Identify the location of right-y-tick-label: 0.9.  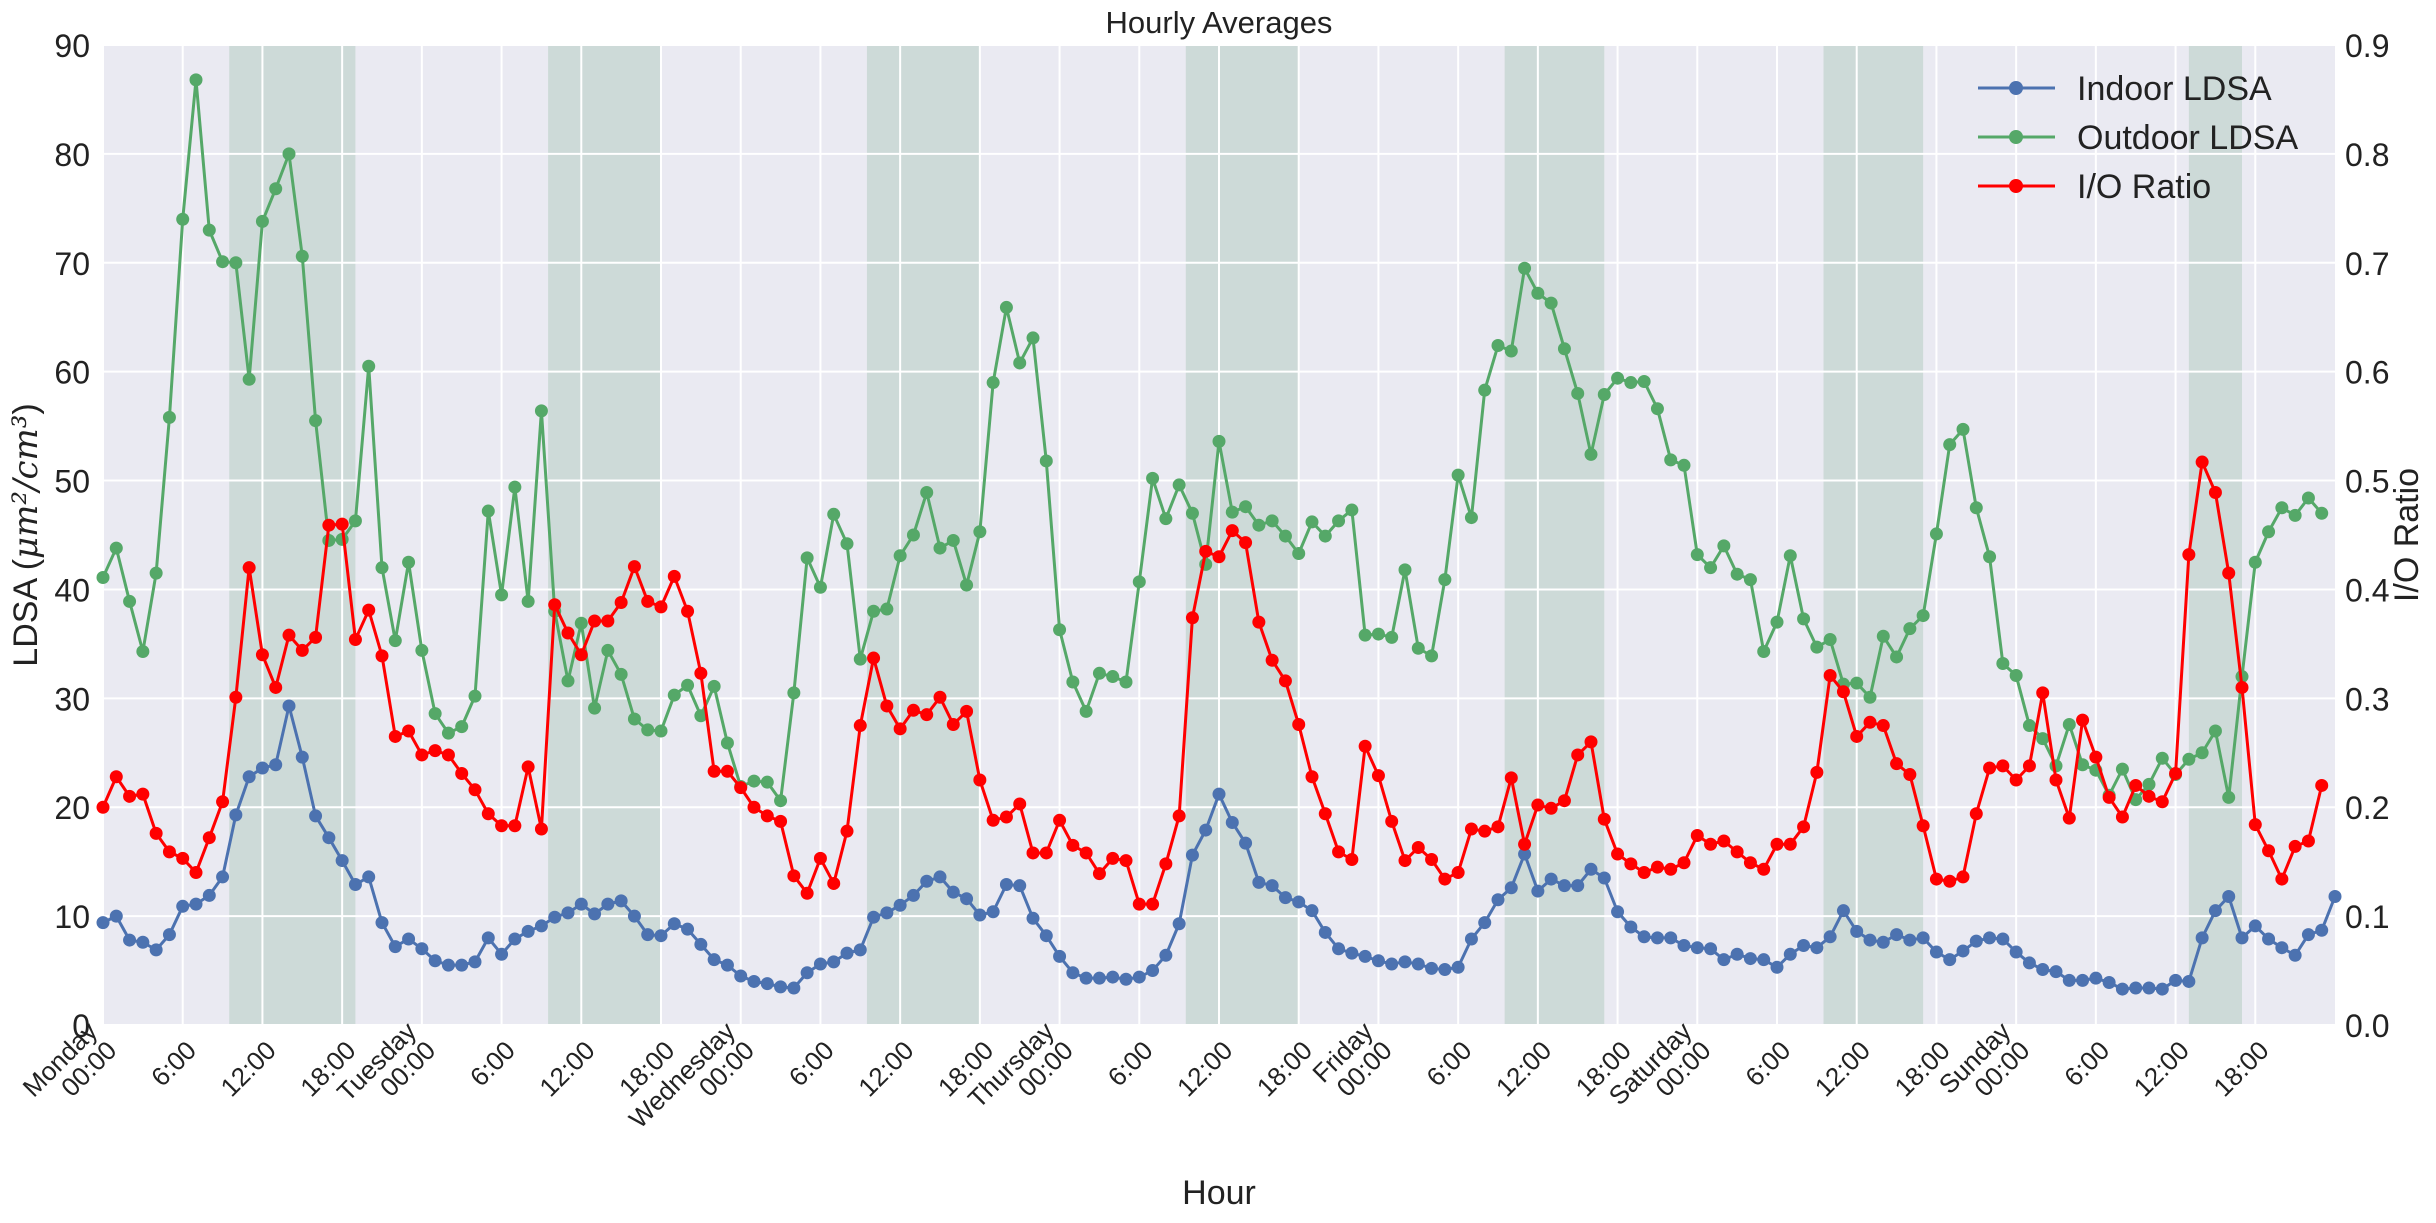
(2367, 46).